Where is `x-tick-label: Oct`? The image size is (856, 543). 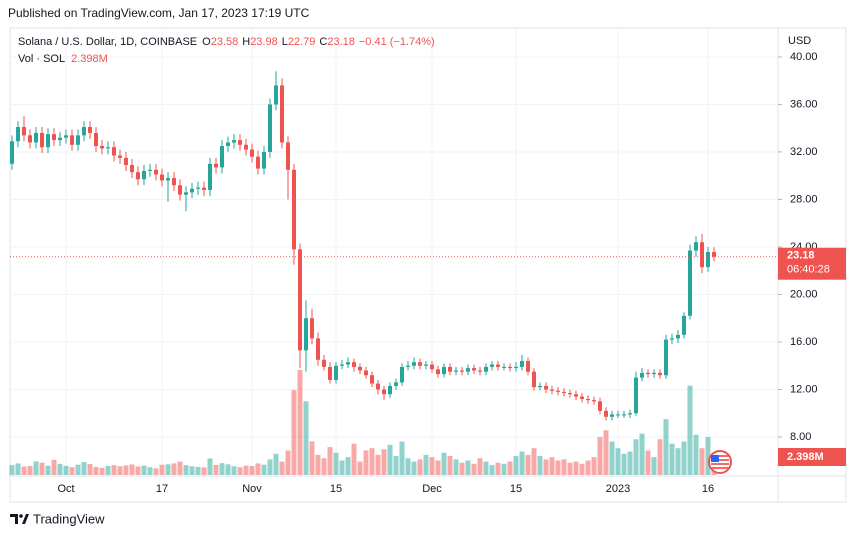 x-tick-label: Oct is located at coordinates (65, 489).